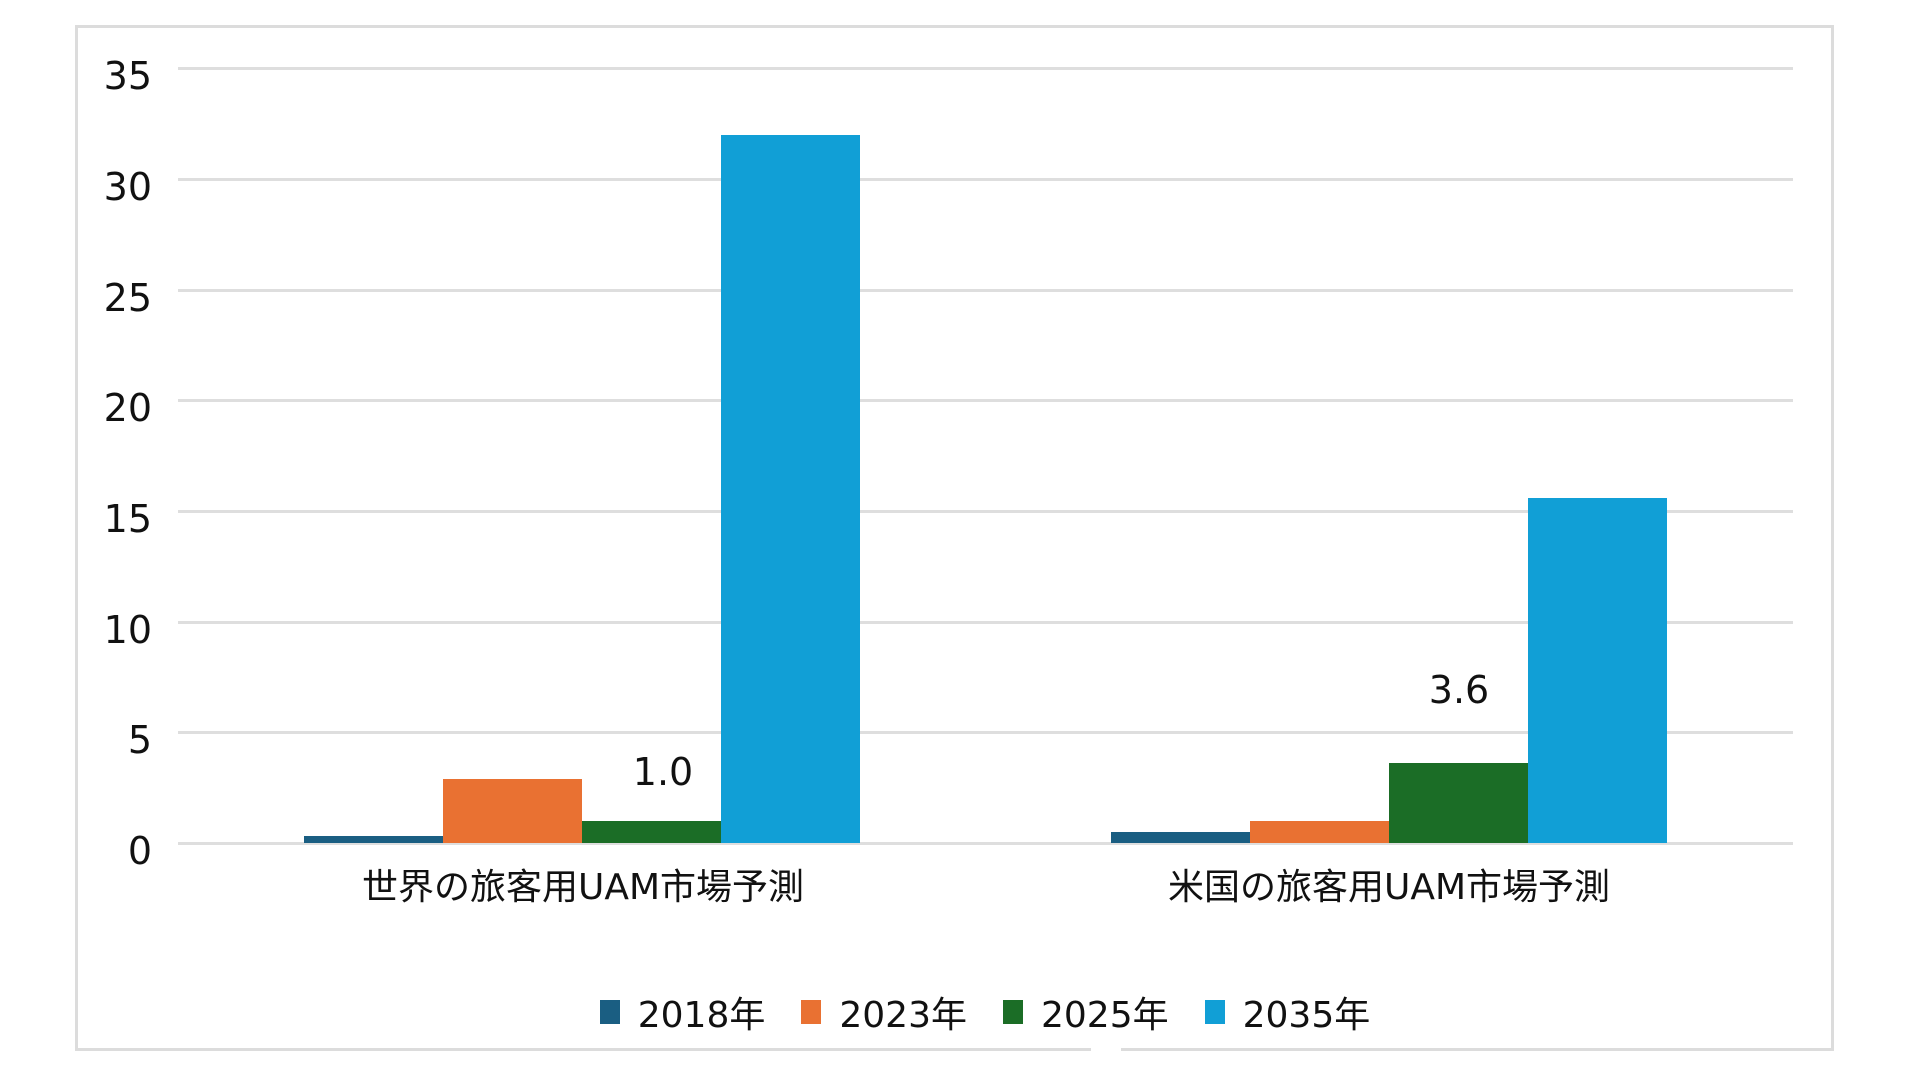 Image resolution: width=1920 pixels, height=1080 pixels. I want to click on y-tick-label: 30, so click(127, 186).